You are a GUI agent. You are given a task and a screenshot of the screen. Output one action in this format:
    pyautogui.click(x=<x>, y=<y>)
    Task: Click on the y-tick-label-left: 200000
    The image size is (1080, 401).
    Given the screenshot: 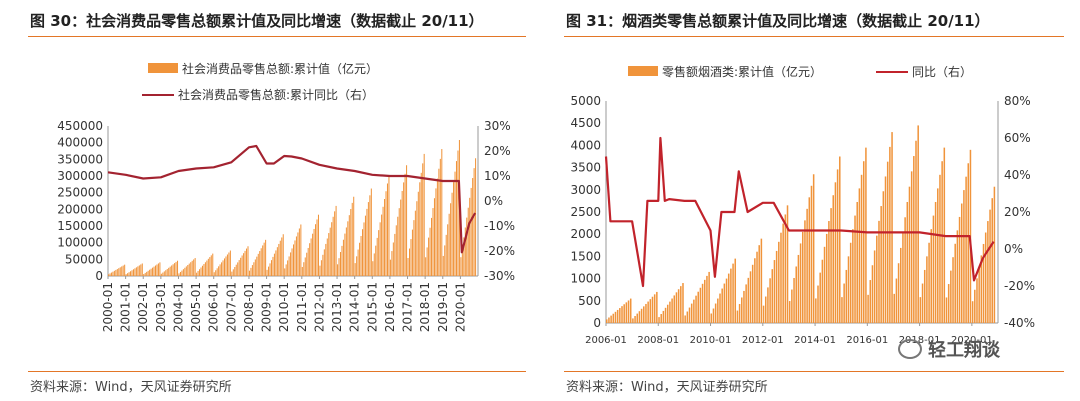 What is the action you would take?
    pyautogui.click(x=80, y=209)
    